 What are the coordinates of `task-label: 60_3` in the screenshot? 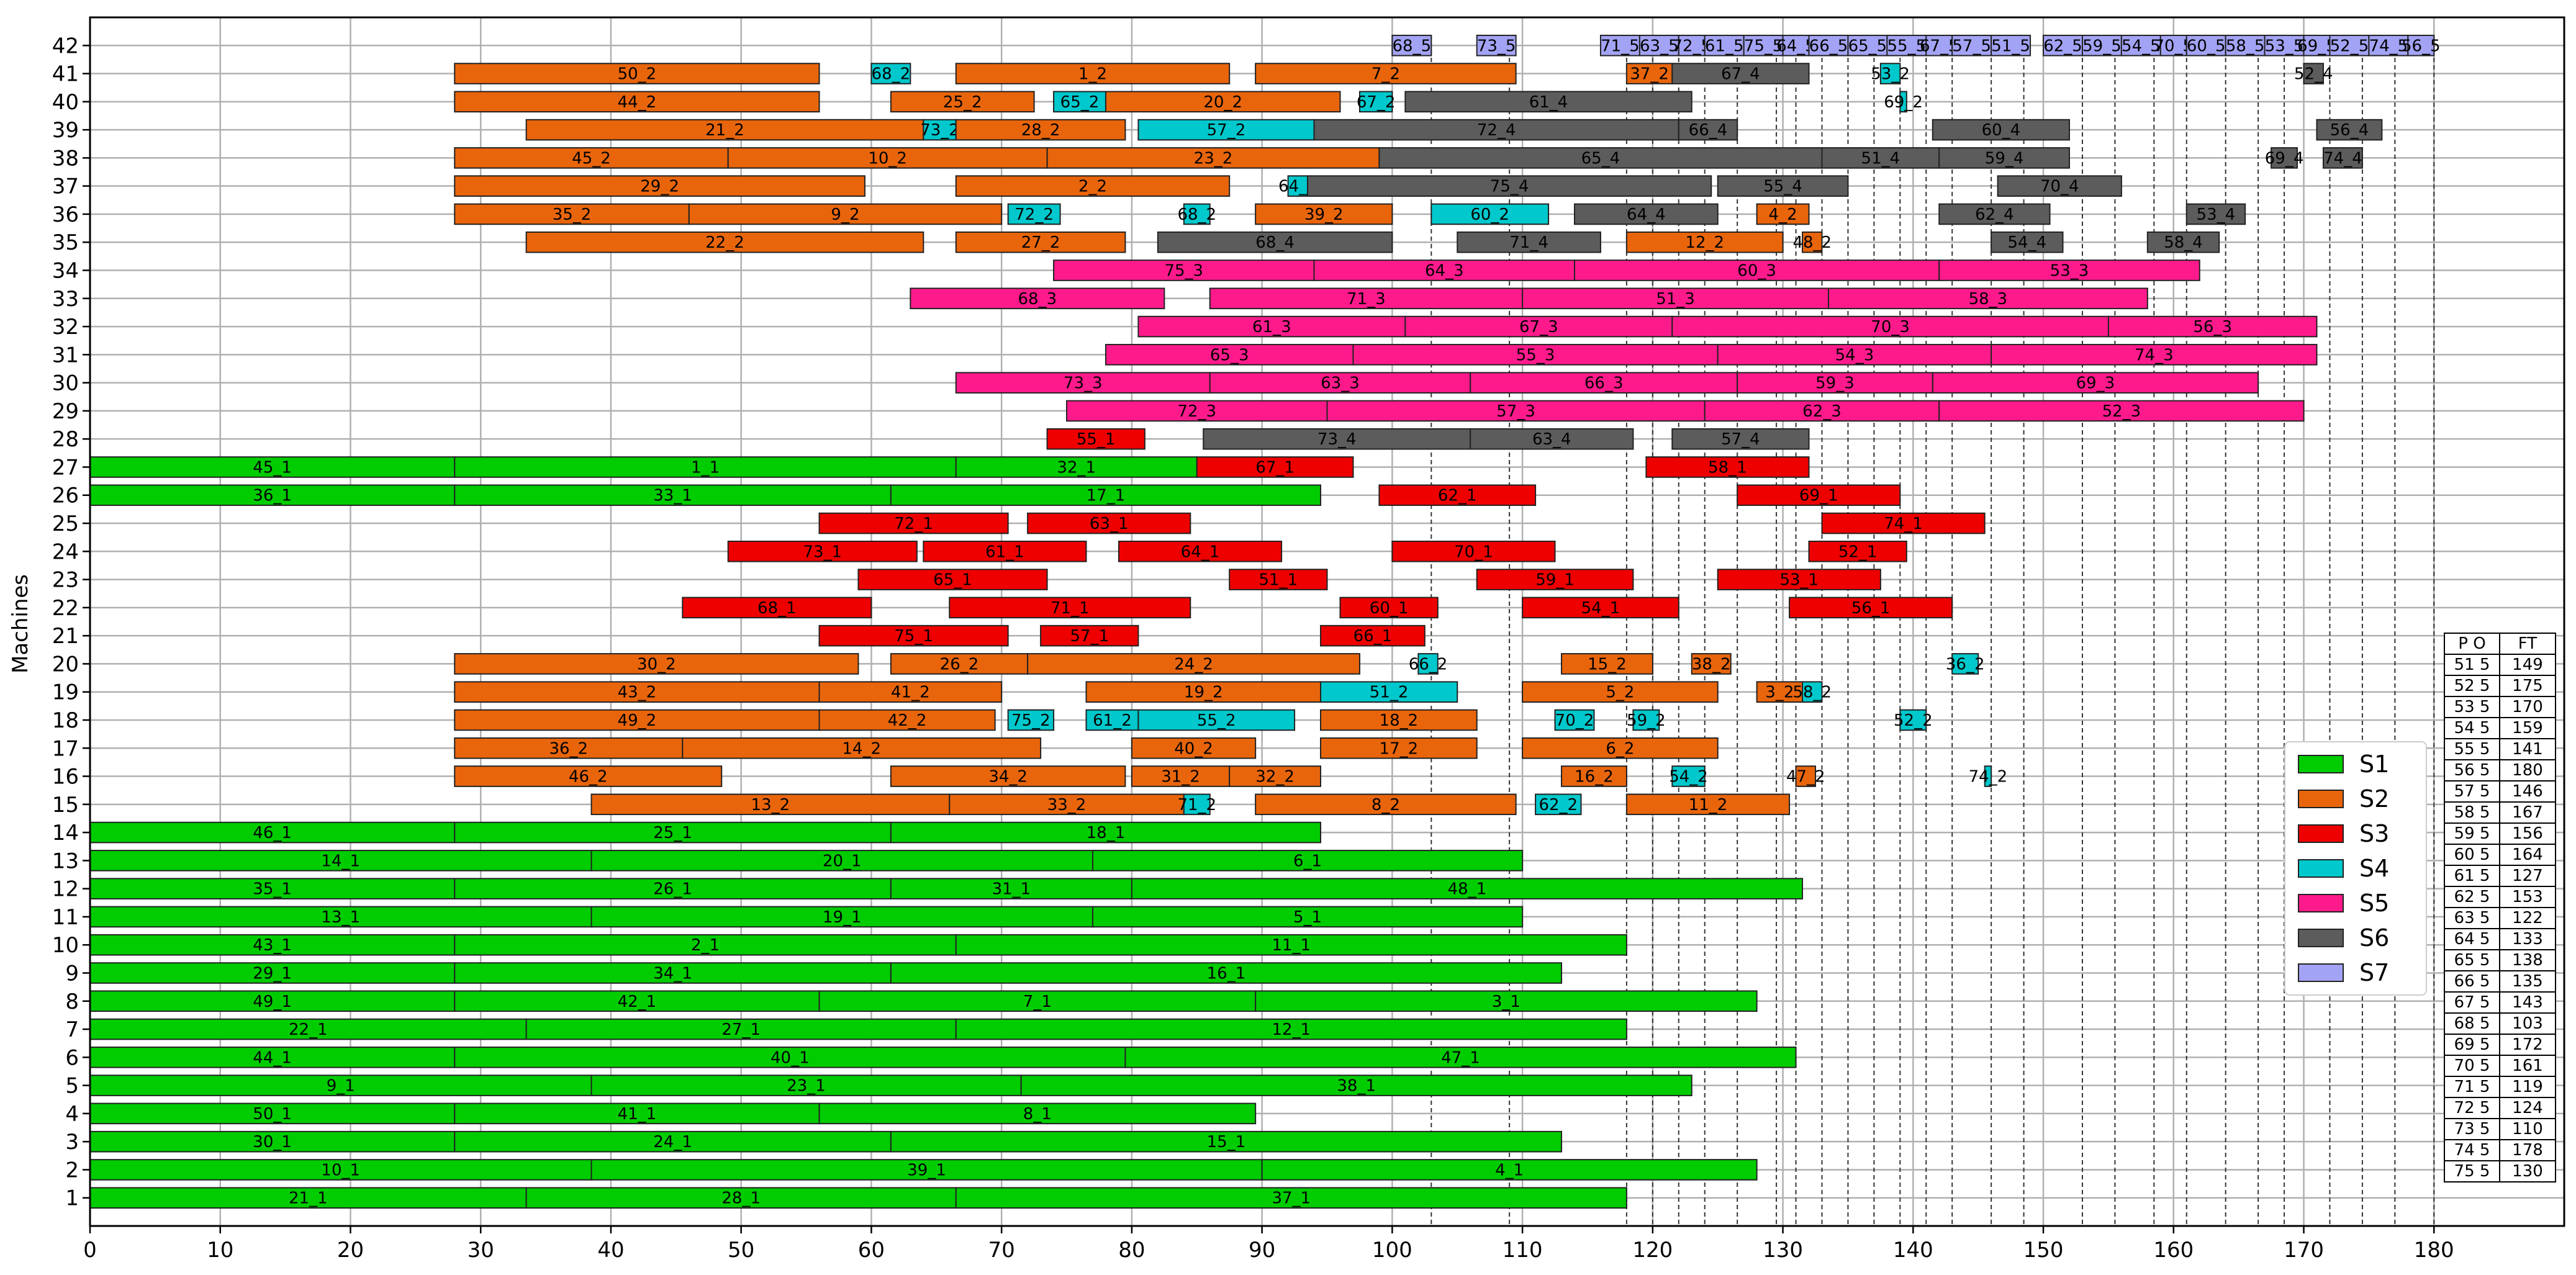 It's located at (1756, 271).